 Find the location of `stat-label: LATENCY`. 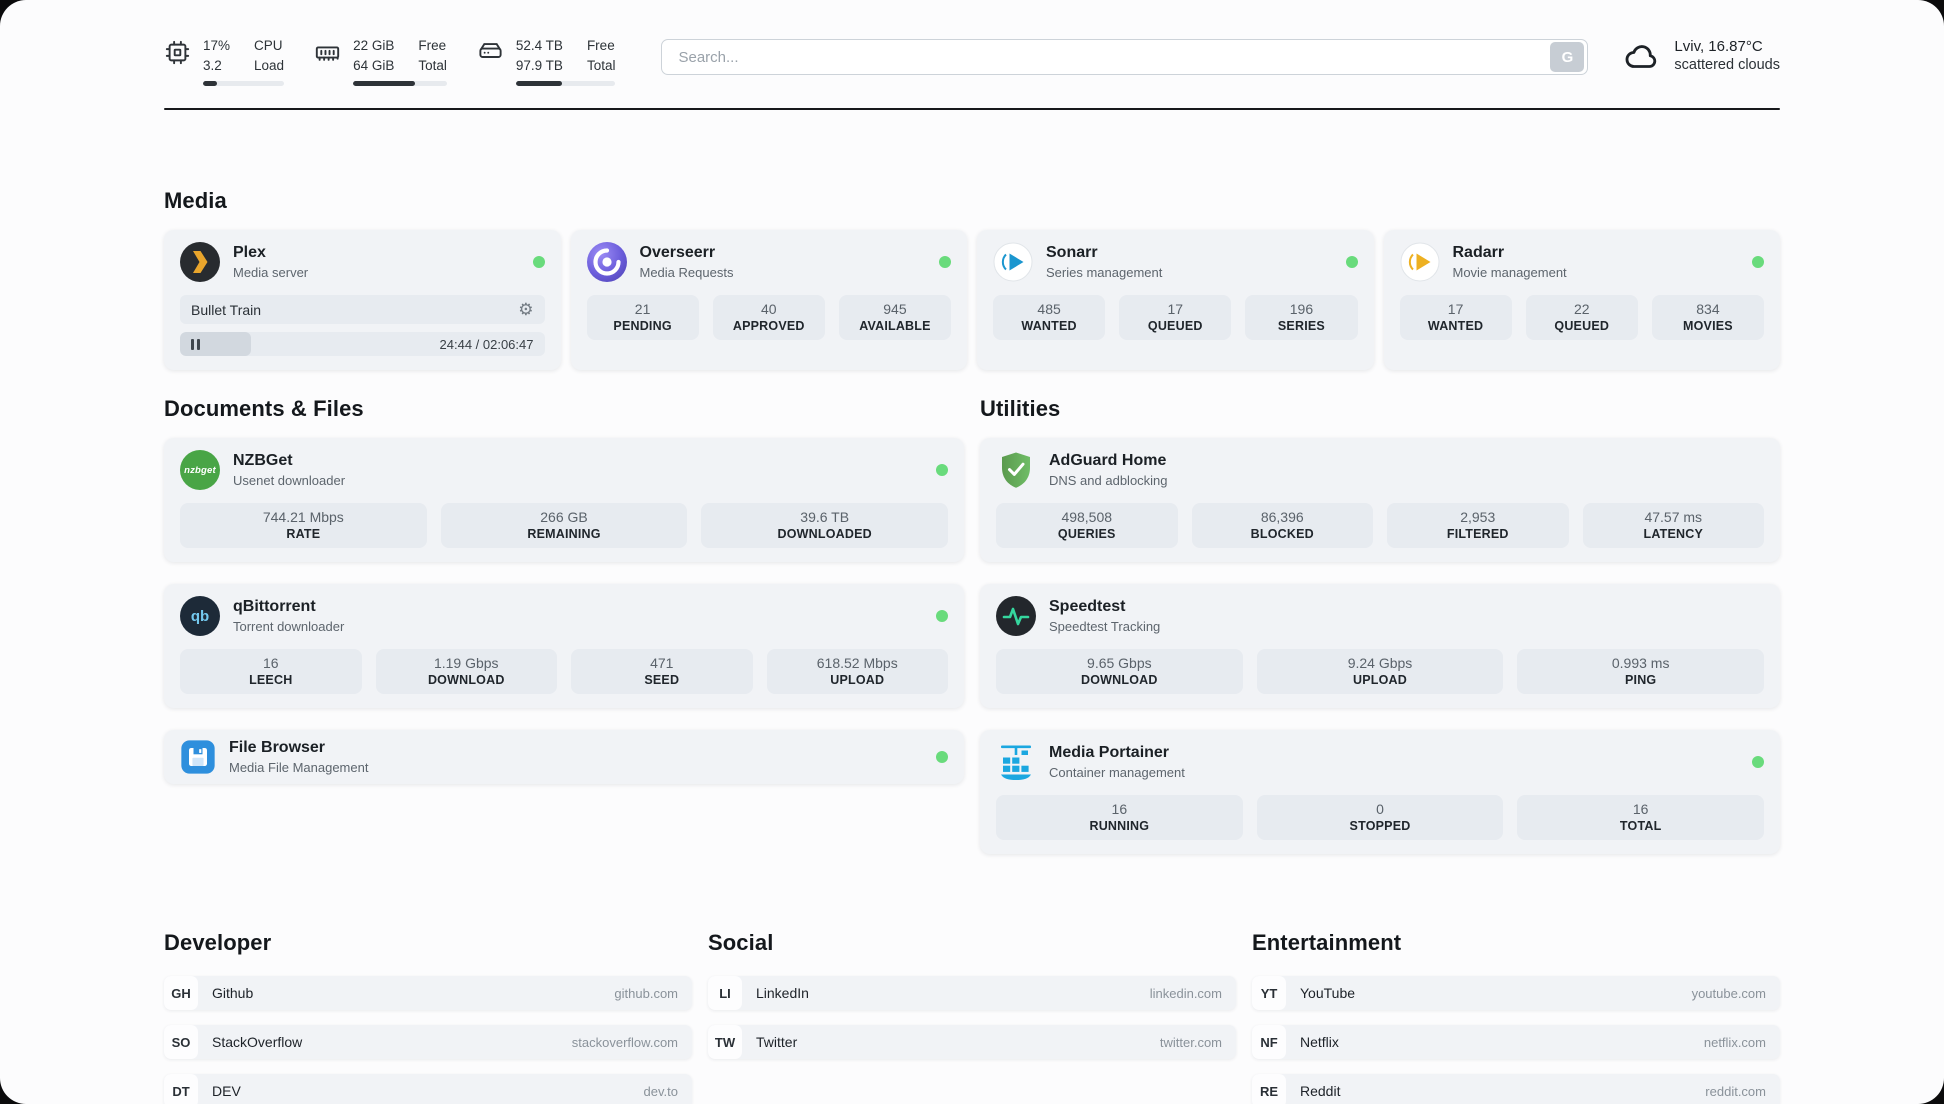

stat-label: LATENCY is located at coordinates (1673, 534).